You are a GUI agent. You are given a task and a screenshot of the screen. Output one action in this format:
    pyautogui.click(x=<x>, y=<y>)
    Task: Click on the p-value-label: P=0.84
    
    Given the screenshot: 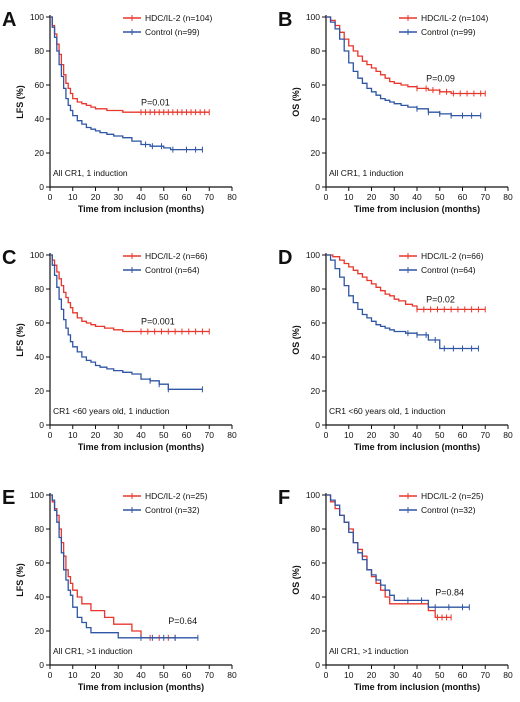 What is the action you would take?
    pyautogui.click(x=449, y=592)
    